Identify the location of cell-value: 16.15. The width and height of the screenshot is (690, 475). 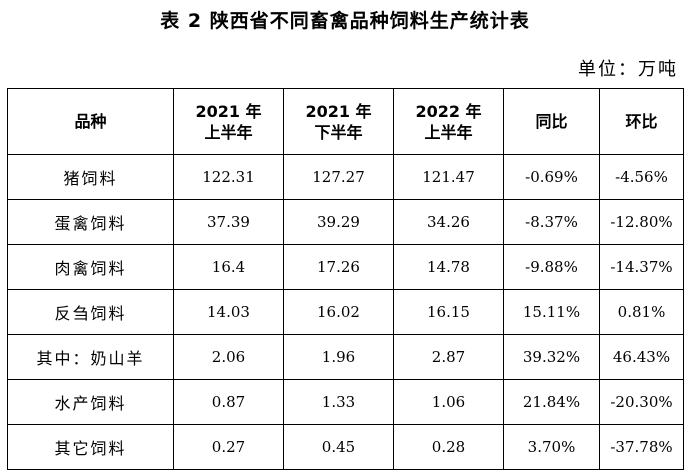
(448, 312).